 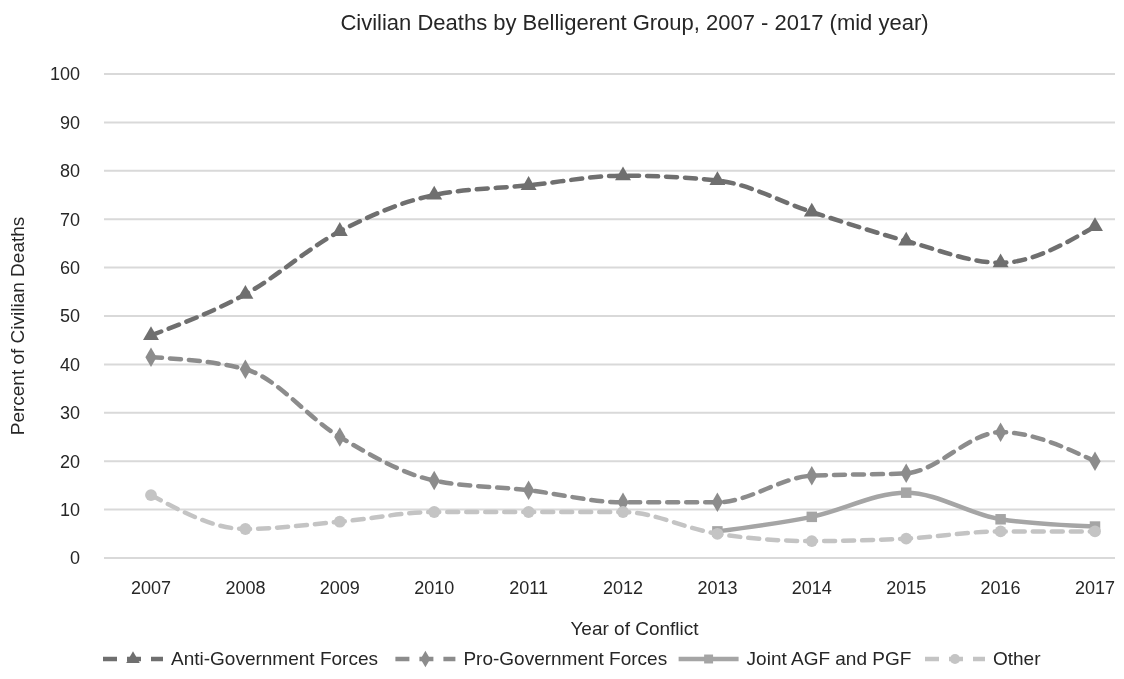 I want to click on y-tick-label: 100, so click(x=64, y=74).